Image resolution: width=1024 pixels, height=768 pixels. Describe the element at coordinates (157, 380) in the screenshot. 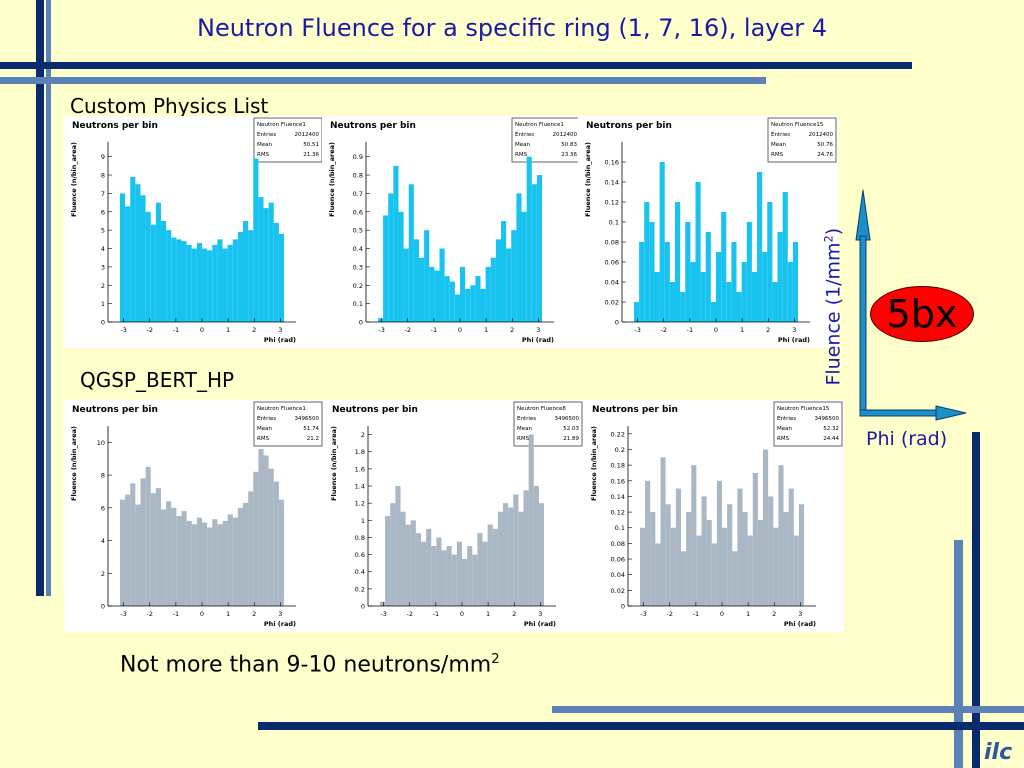

I see `label-qgsp-bert-hp: QGSP_BERT_HP` at that location.